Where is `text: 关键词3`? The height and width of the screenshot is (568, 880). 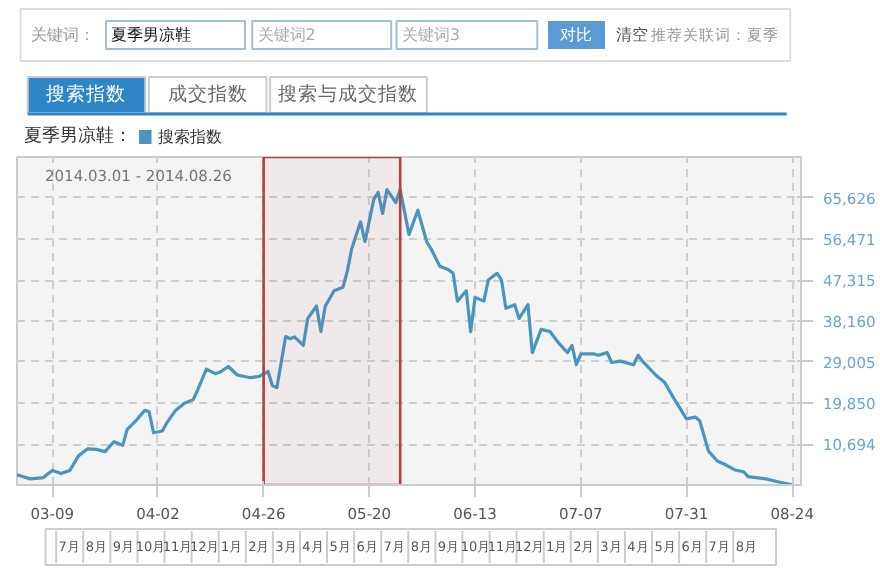
text: 关键词3 is located at coordinates (431, 35).